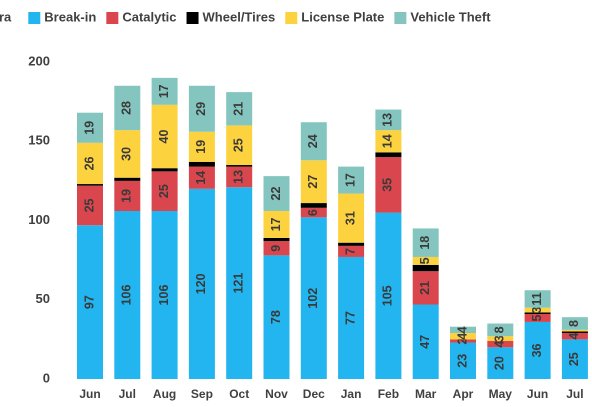  What do you see at coordinates (462, 340) in the screenshot?
I see `data-label: 2` at bounding box center [462, 340].